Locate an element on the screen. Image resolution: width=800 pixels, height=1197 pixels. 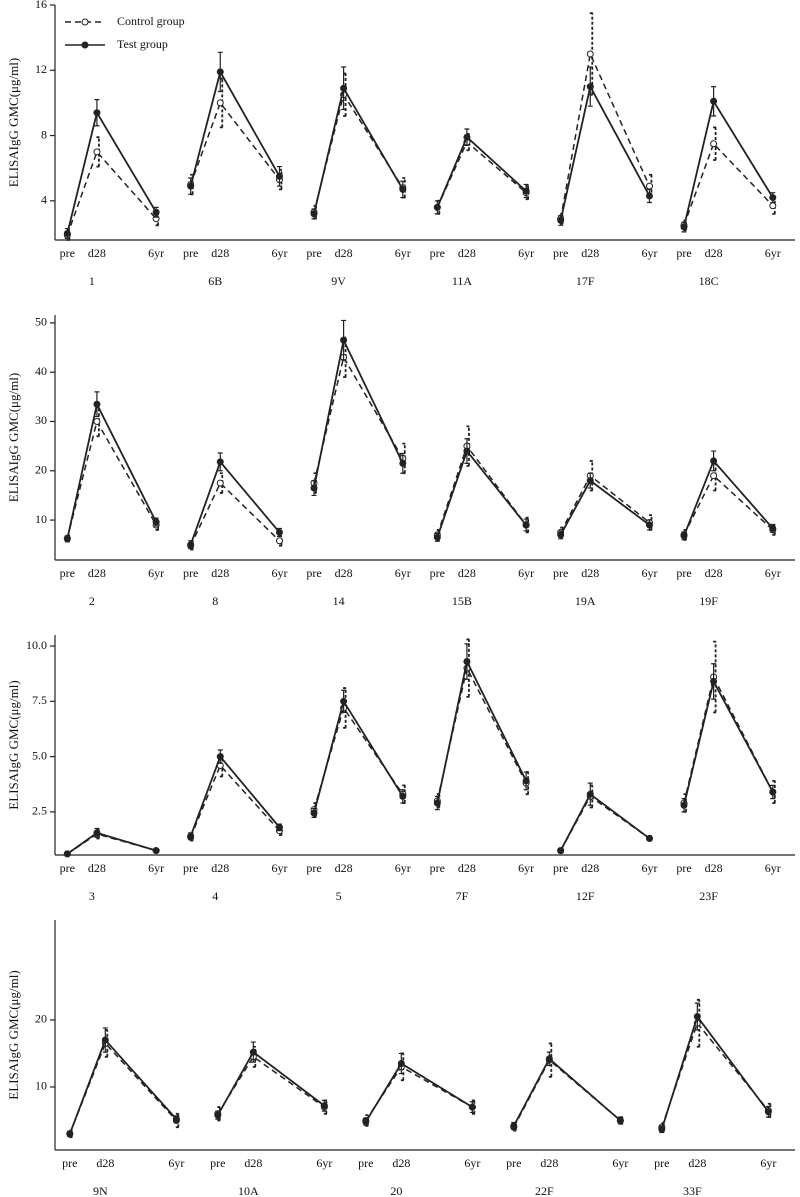
group-label: 7F is located at coordinates (462, 896).